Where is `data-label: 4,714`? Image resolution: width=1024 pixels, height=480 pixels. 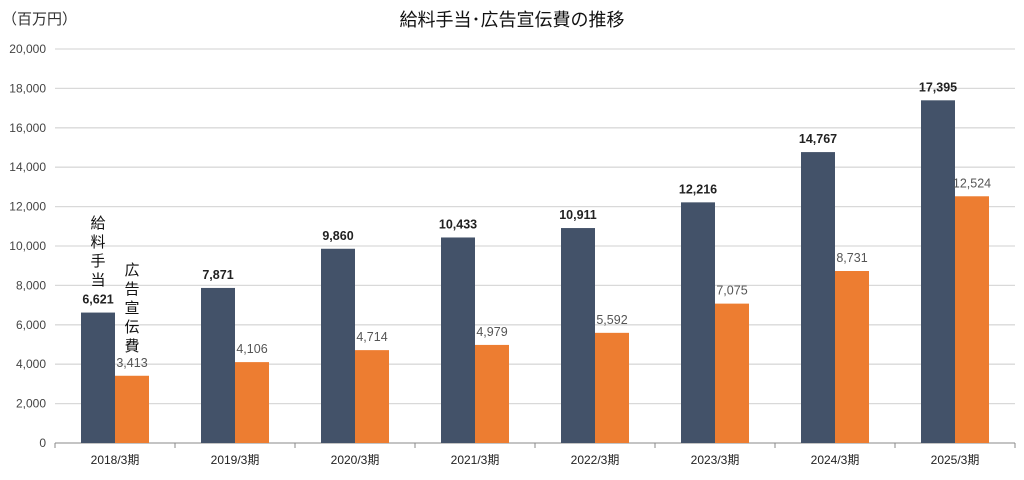 data-label: 4,714 is located at coordinates (371, 337).